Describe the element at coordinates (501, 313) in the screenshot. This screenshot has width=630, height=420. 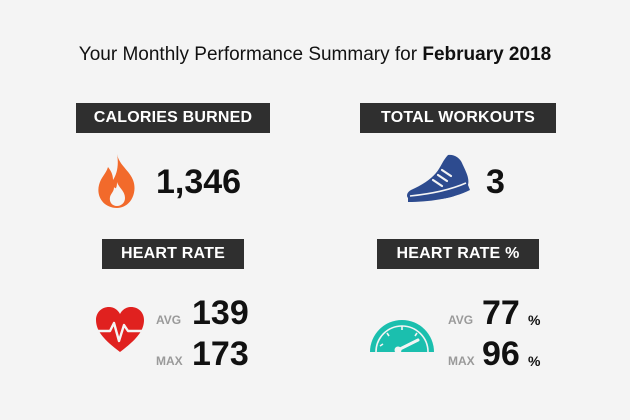
I see `heart-rate-pct-avg-value: 77` at that location.